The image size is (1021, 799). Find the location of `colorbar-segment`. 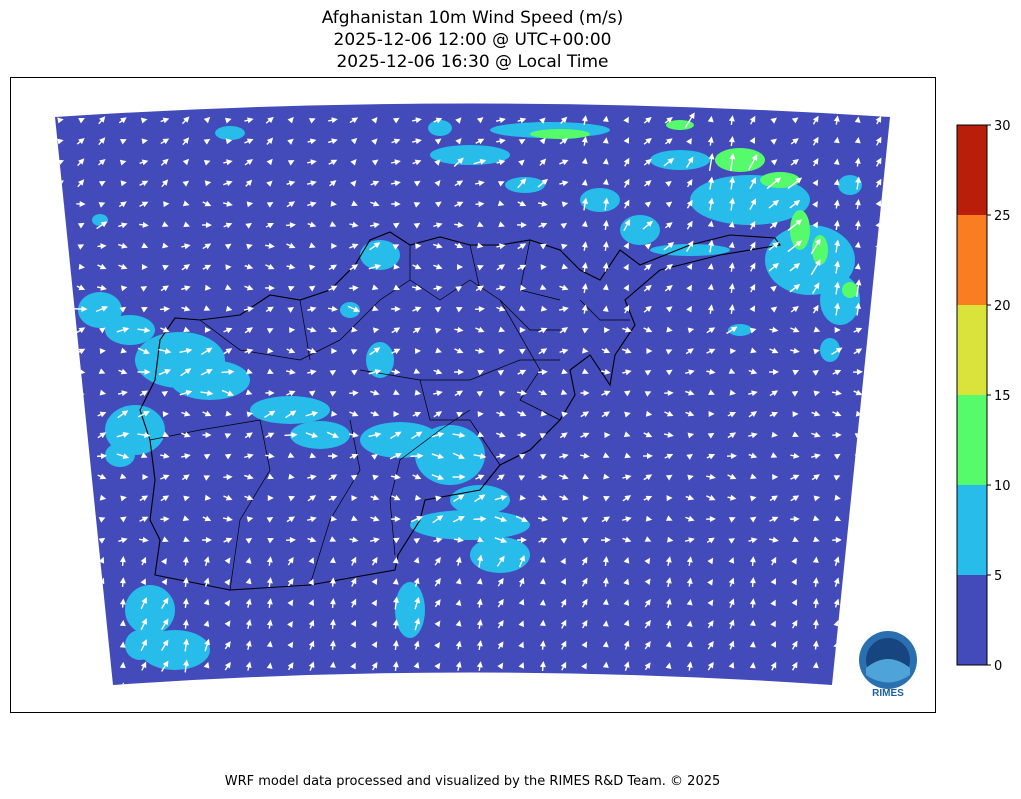

colorbar-segment is located at coordinates (972, 440).